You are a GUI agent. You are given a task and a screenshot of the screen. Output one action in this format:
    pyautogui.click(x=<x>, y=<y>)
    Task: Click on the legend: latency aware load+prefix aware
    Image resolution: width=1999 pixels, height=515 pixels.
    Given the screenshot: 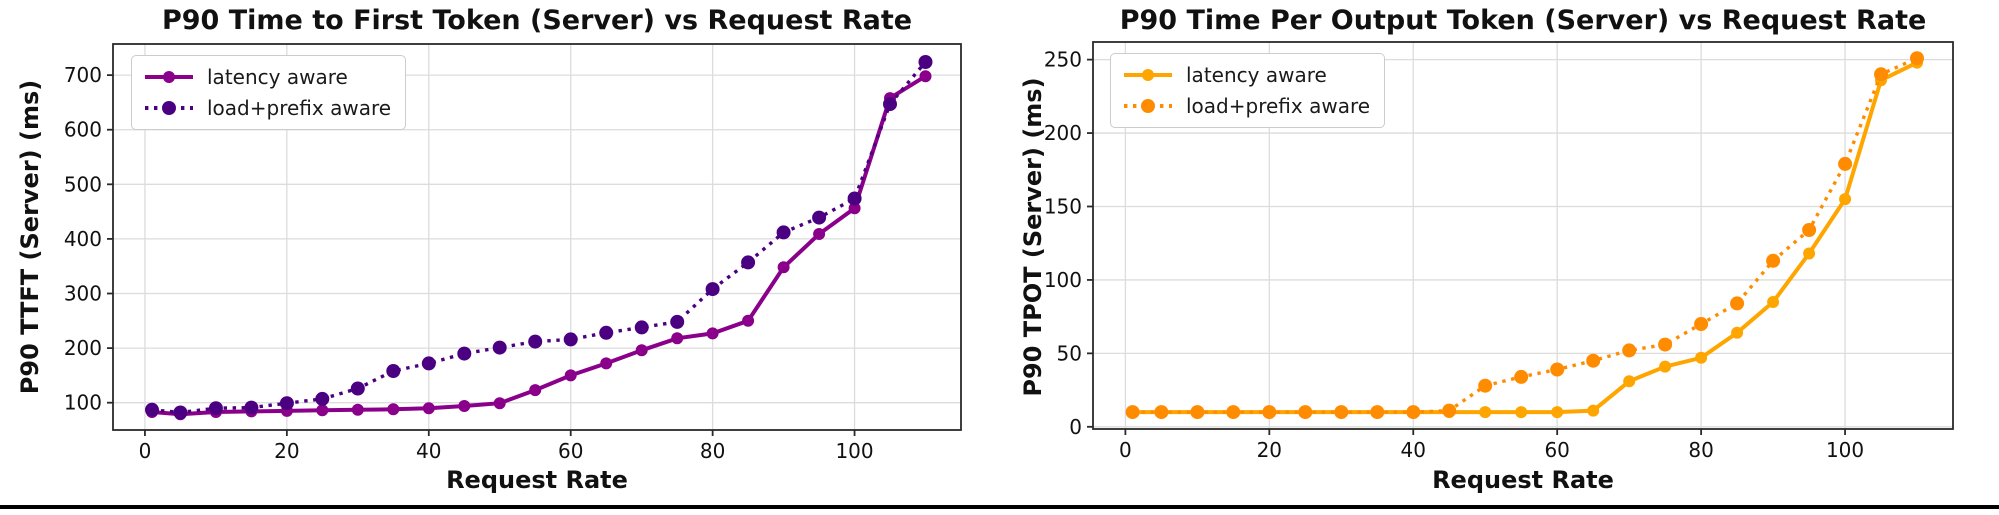 What is the action you would take?
    pyautogui.click(x=1248, y=90)
    